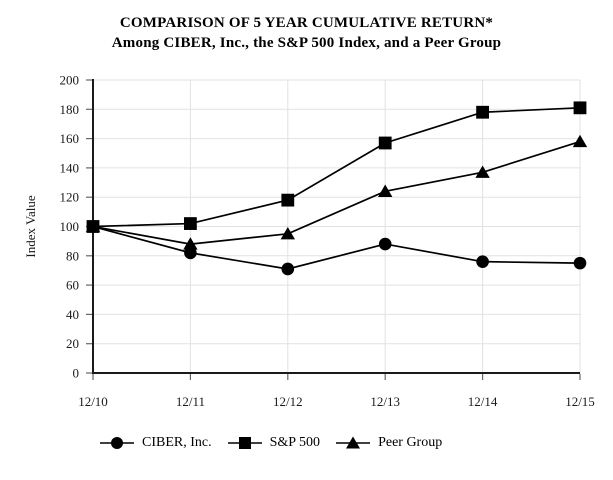  I want to click on svg-text: 140, so click(70, 167).